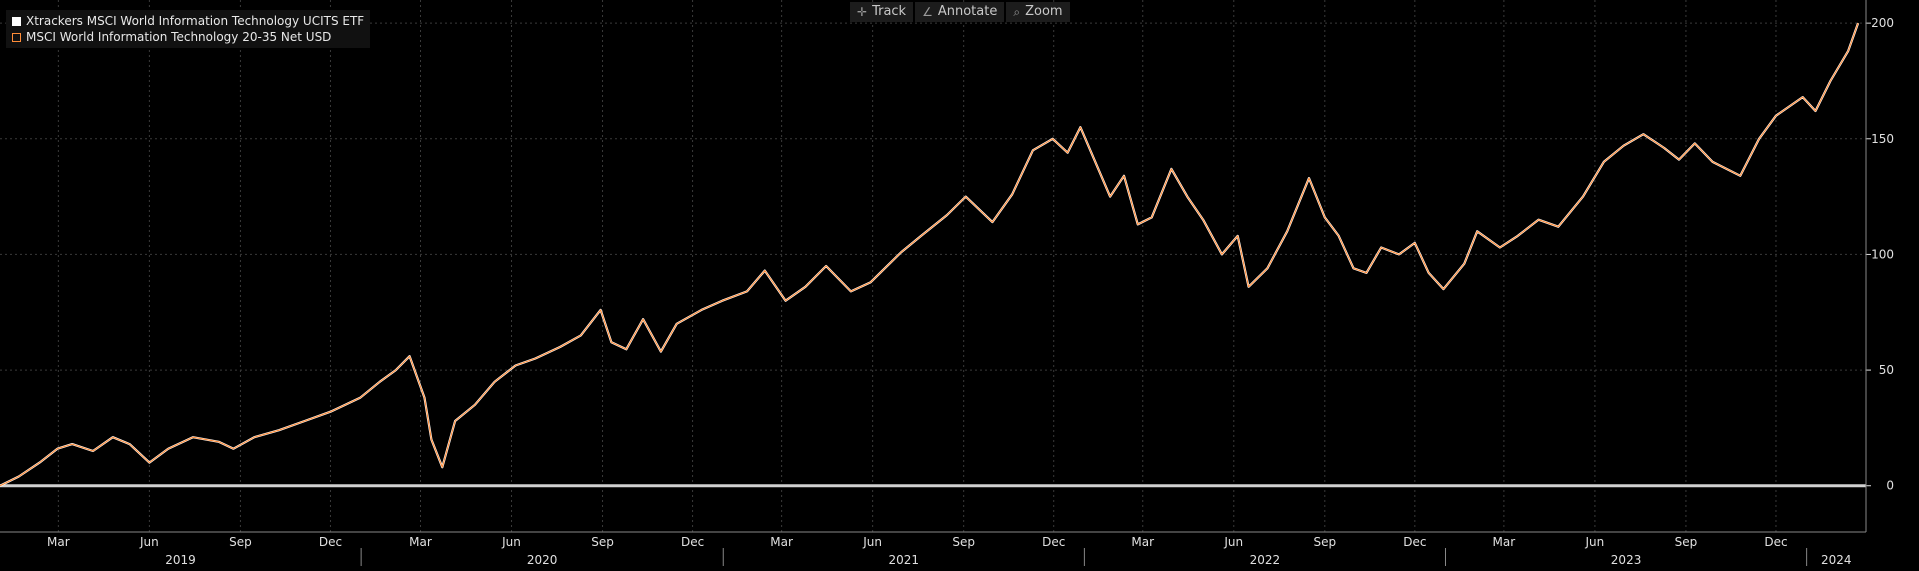 This screenshot has width=1919, height=571. I want to click on year-label: 2020, so click(542, 560).